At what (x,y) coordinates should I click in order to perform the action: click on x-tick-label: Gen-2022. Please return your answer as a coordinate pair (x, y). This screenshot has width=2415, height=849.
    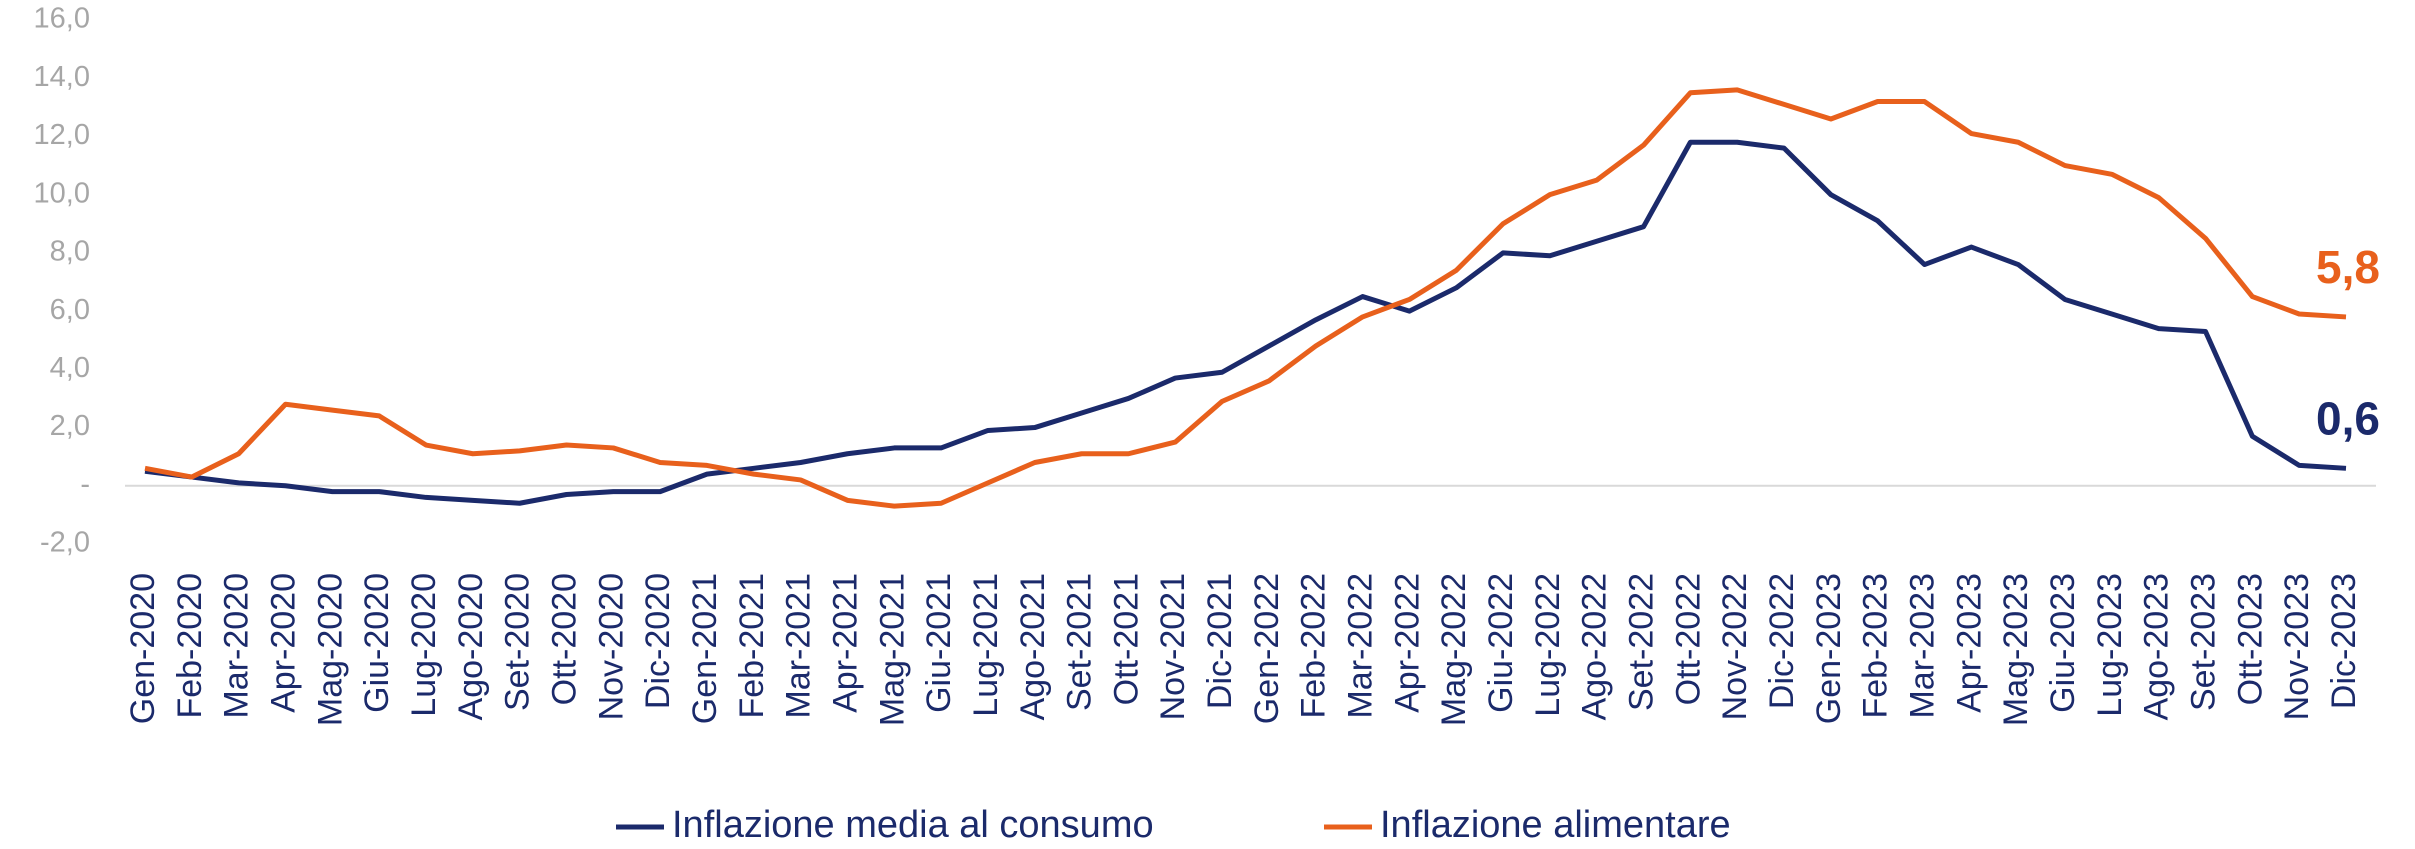
    Looking at the image, I should click on (1267, 648).